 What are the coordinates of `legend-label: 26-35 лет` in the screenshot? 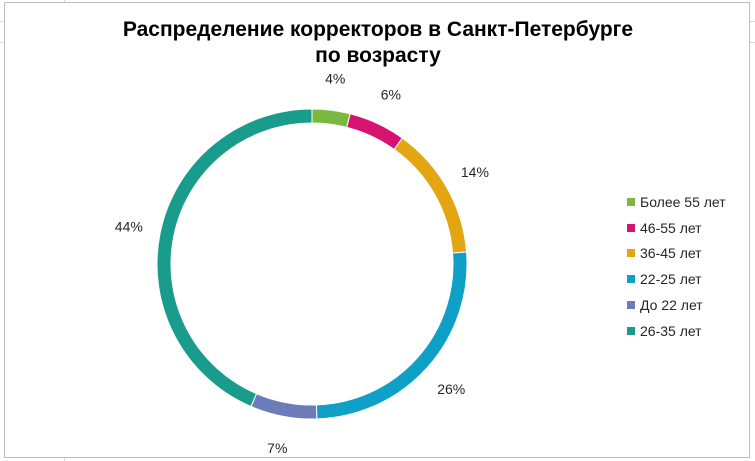 It's located at (671, 330).